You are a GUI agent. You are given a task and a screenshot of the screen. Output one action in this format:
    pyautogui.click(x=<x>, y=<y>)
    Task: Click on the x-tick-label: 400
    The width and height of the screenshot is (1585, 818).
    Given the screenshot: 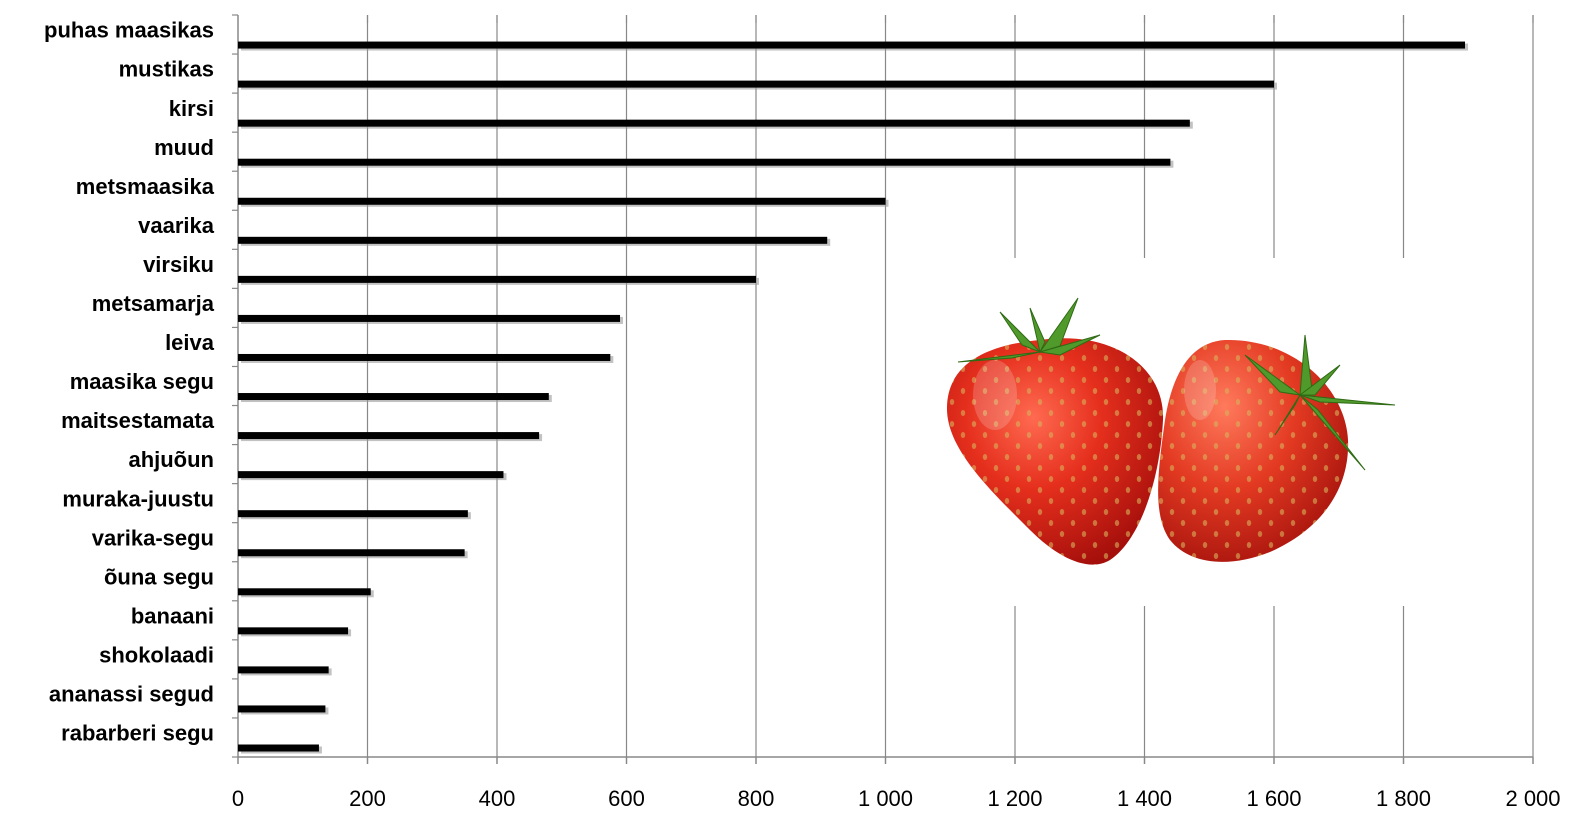 What is the action you would take?
    pyautogui.click(x=497, y=798)
    